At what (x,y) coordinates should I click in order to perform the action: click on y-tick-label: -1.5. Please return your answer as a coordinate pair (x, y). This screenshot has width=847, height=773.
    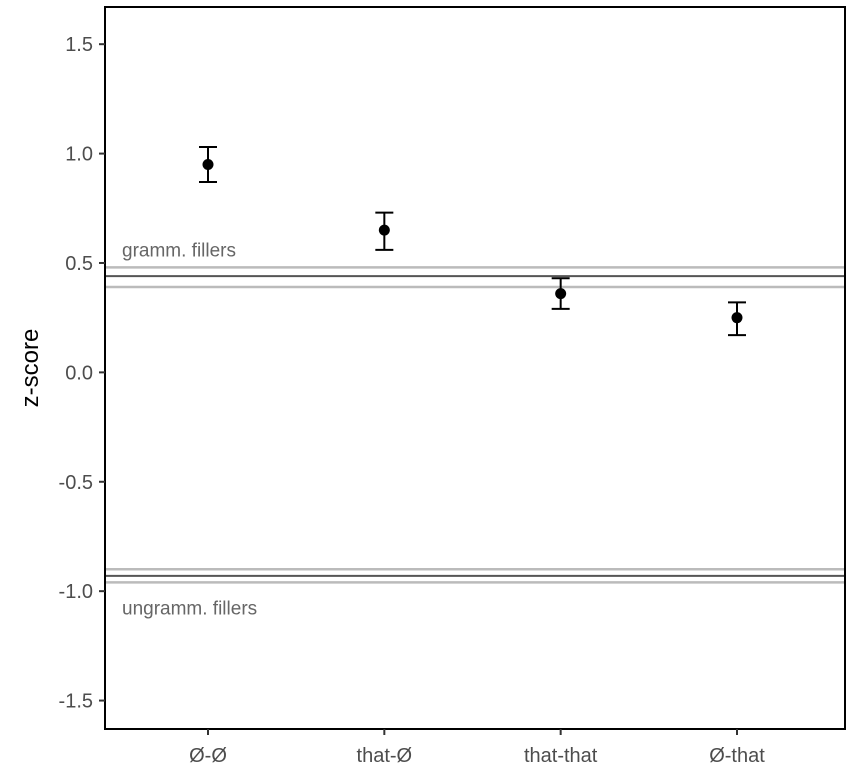
    Looking at the image, I should click on (76, 702).